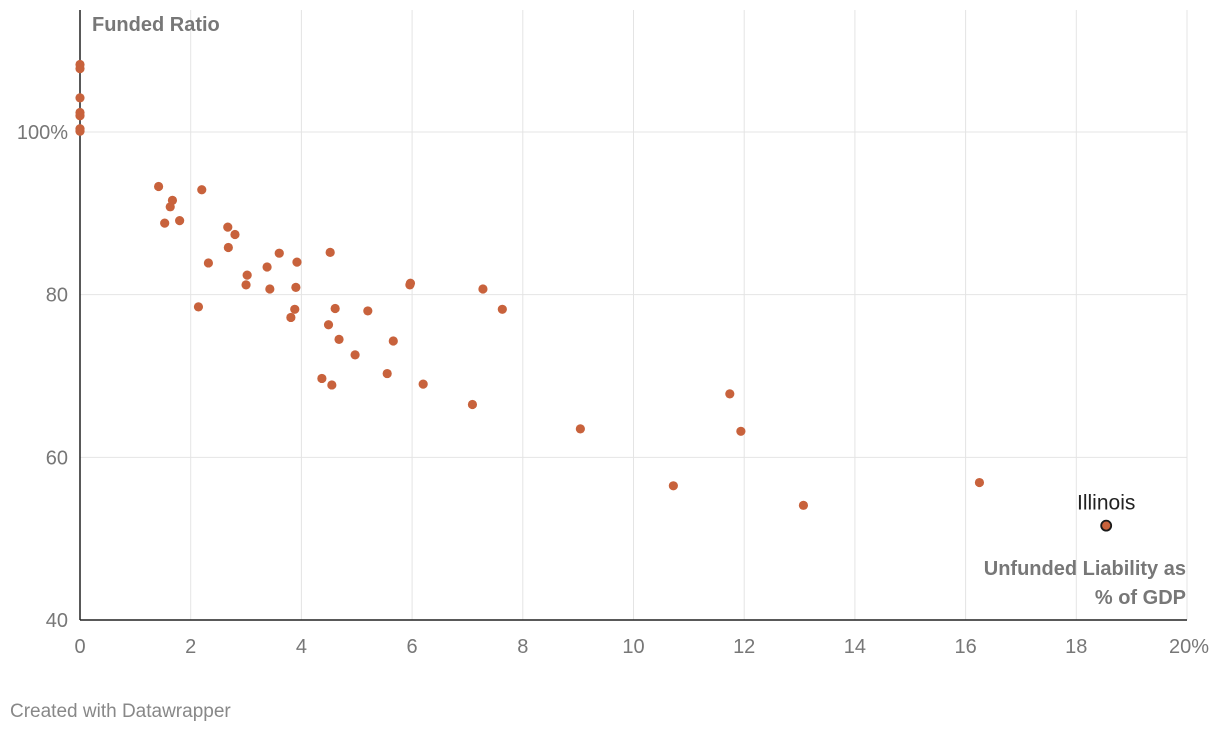 This screenshot has width=1220, height=736. Describe the element at coordinates (1085, 569) in the screenshot. I see `x-axis-title: Unfunded Liability as` at that location.